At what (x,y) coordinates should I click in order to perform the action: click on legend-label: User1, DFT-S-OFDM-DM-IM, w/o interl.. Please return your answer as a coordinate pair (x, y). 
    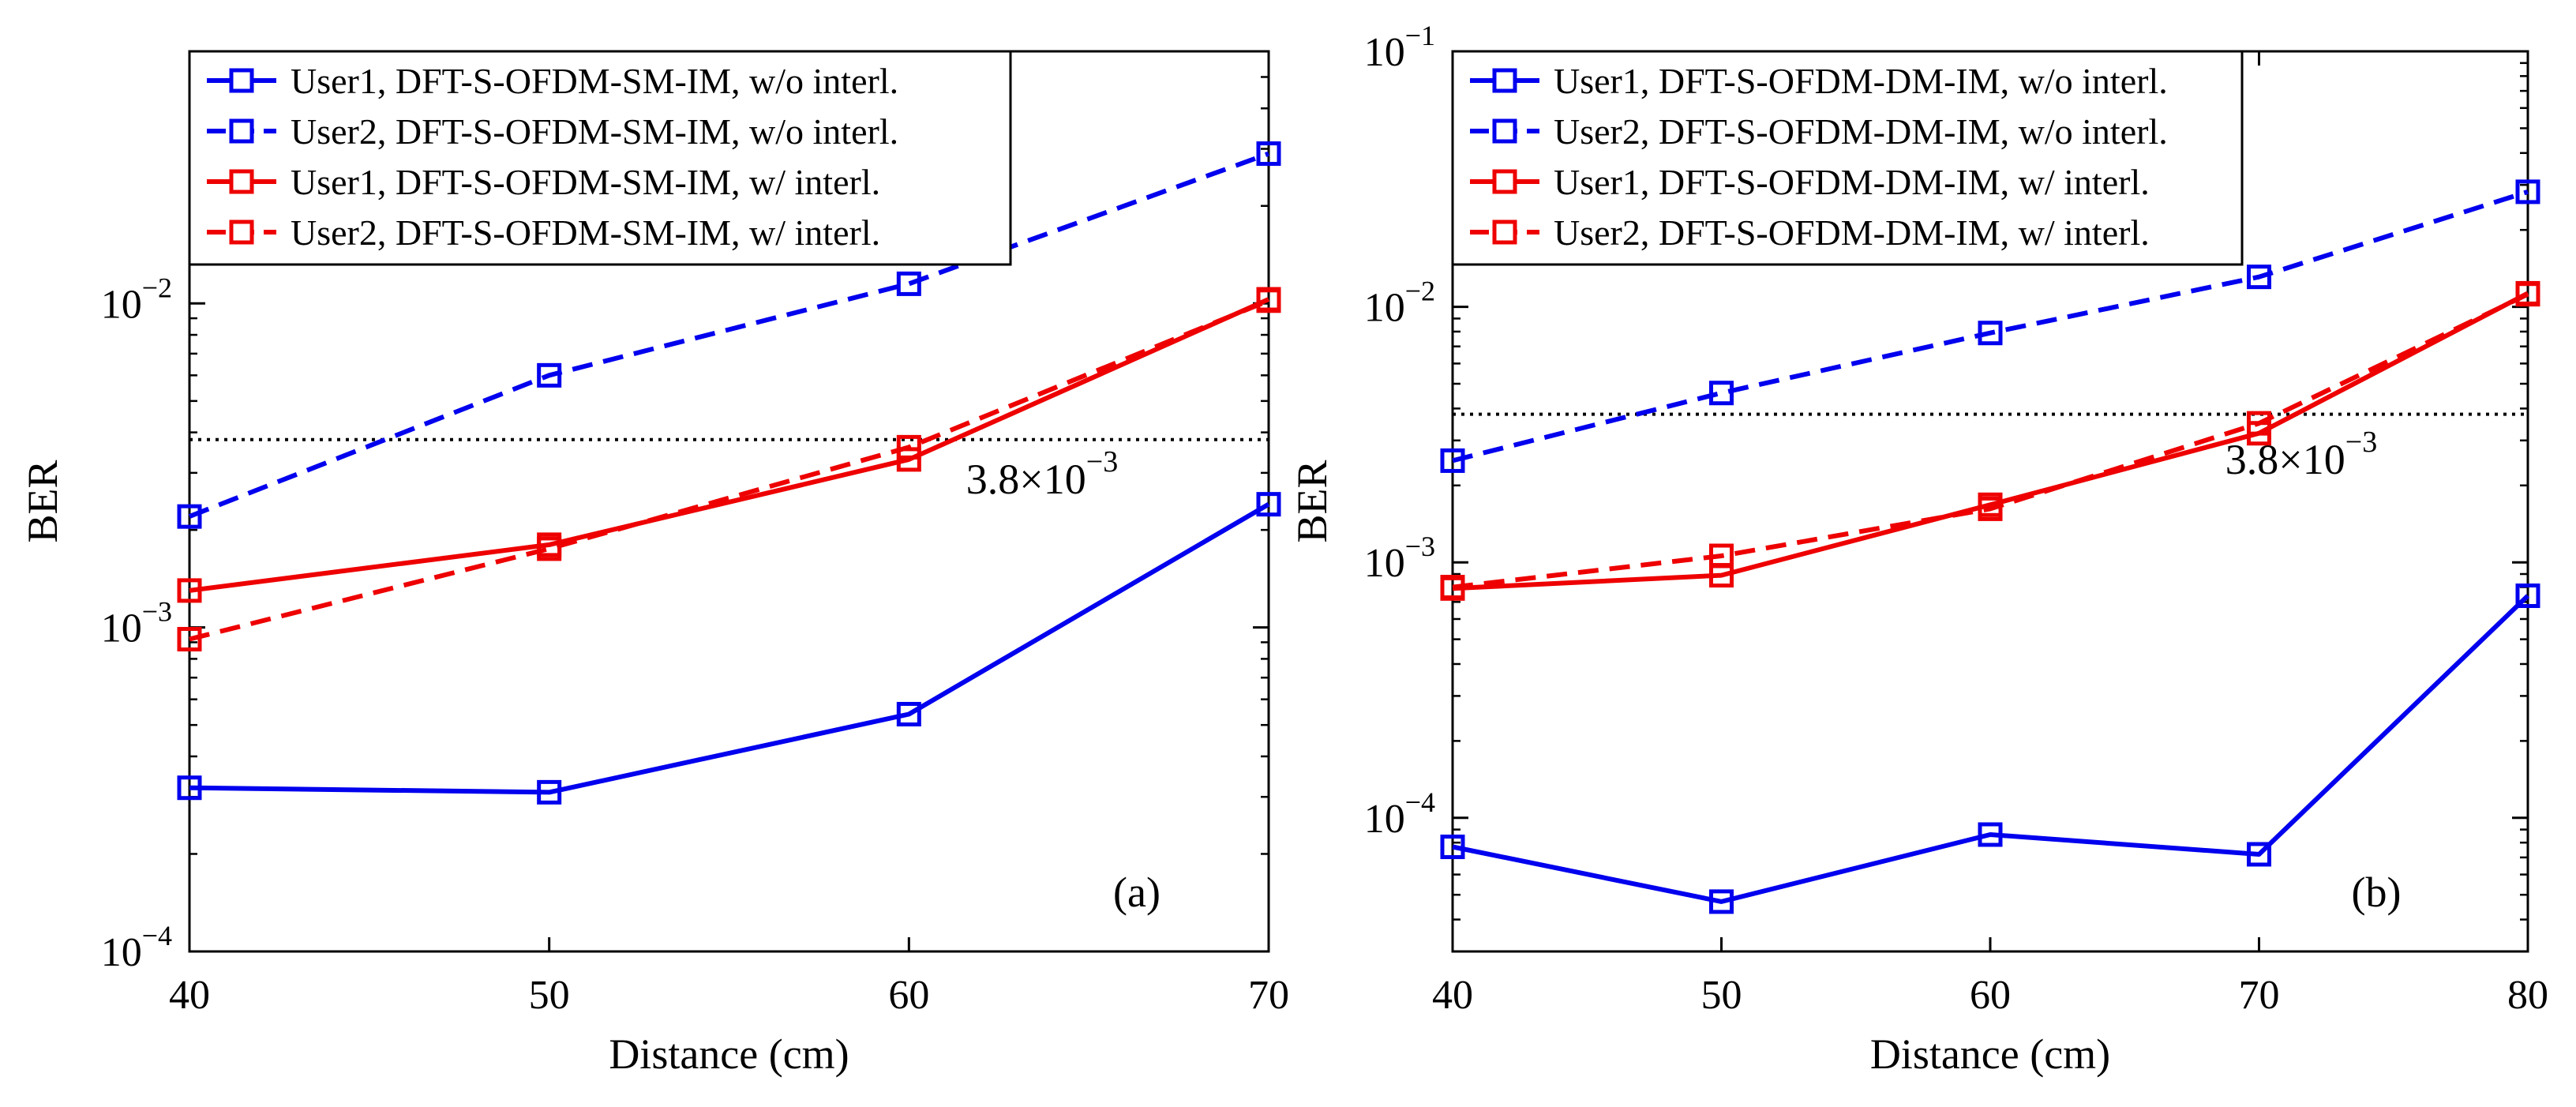
    Looking at the image, I should click on (1861, 81).